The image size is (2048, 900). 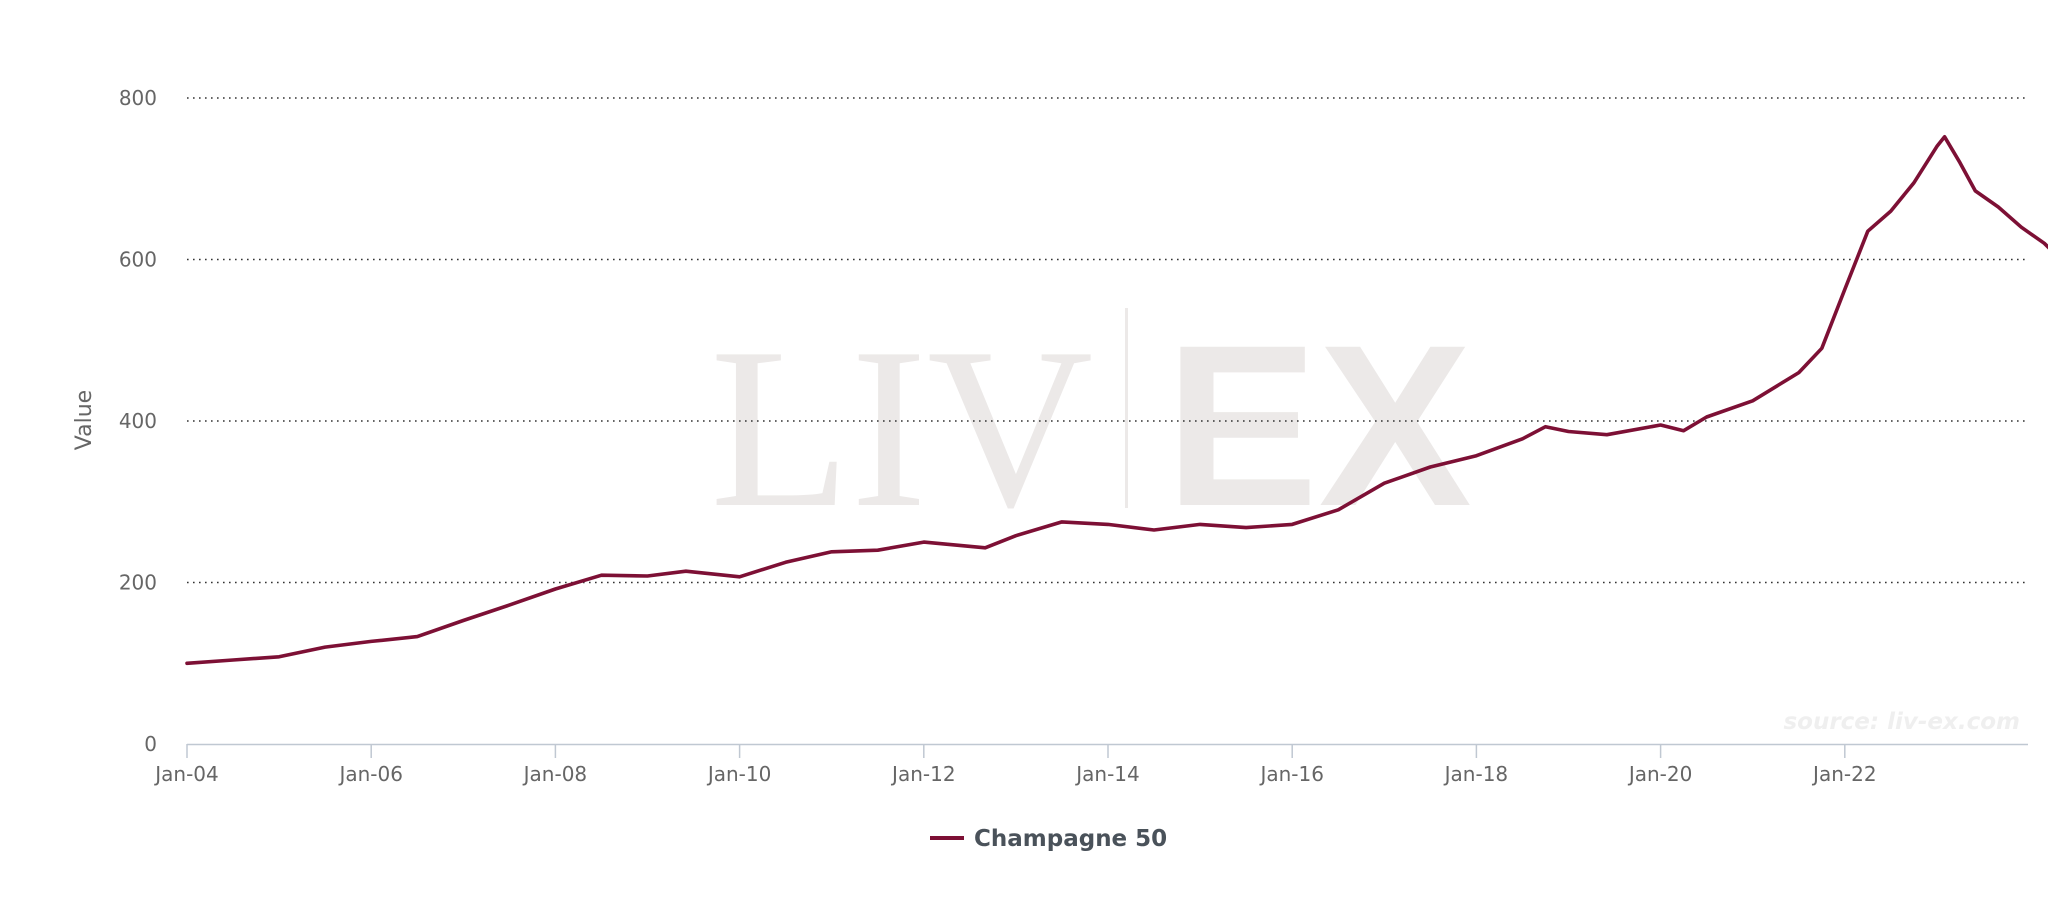 I want to click on x-tick-label: Jan-18, so click(x=1476, y=774).